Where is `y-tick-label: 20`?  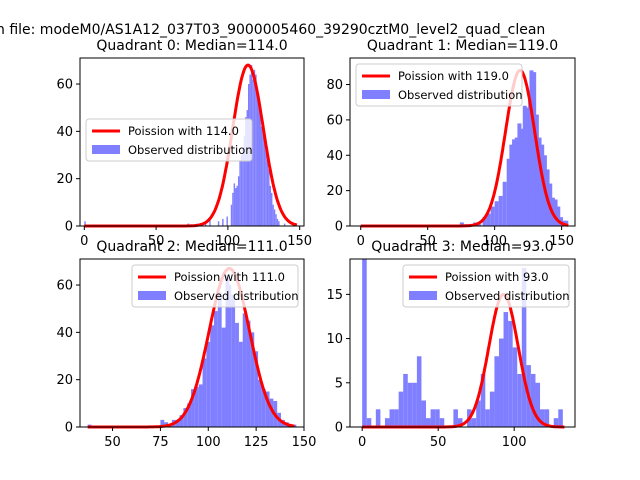 y-tick-label: 20 is located at coordinates (334, 191).